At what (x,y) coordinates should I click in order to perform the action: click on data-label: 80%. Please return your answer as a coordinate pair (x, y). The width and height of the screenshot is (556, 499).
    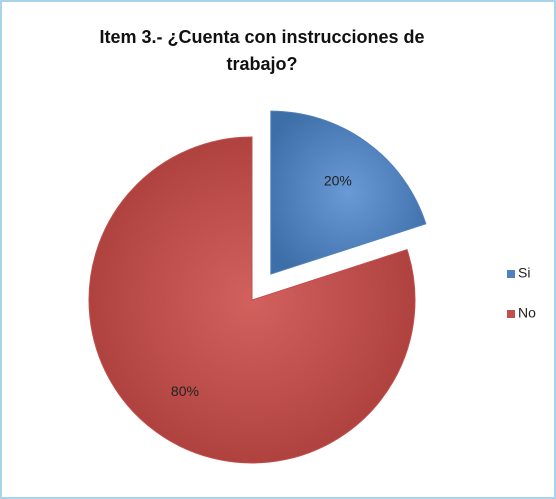
    Looking at the image, I should click on (185, 391).